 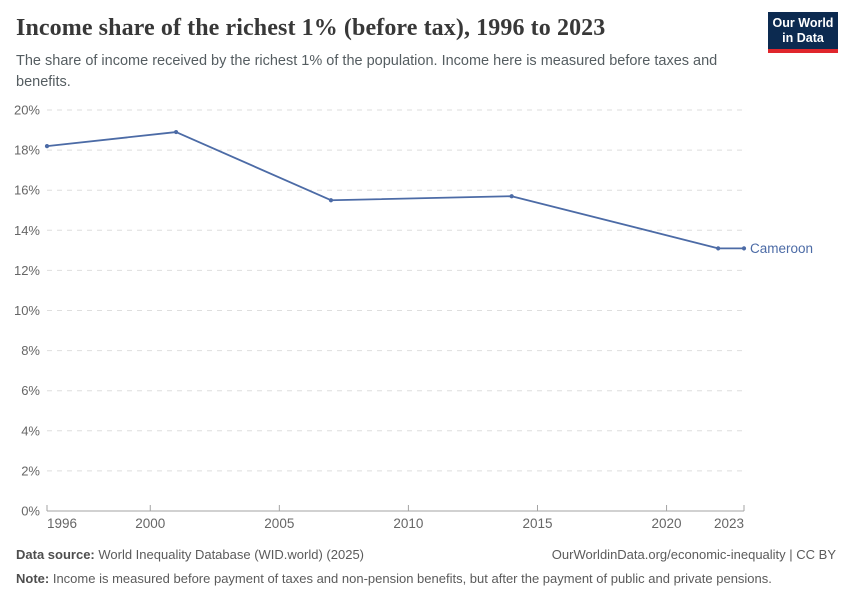 What do you see at coordinates (47, 146) in the screenshot?
I see `data-point-cameroon-1996` at bounding box center [47, 146].